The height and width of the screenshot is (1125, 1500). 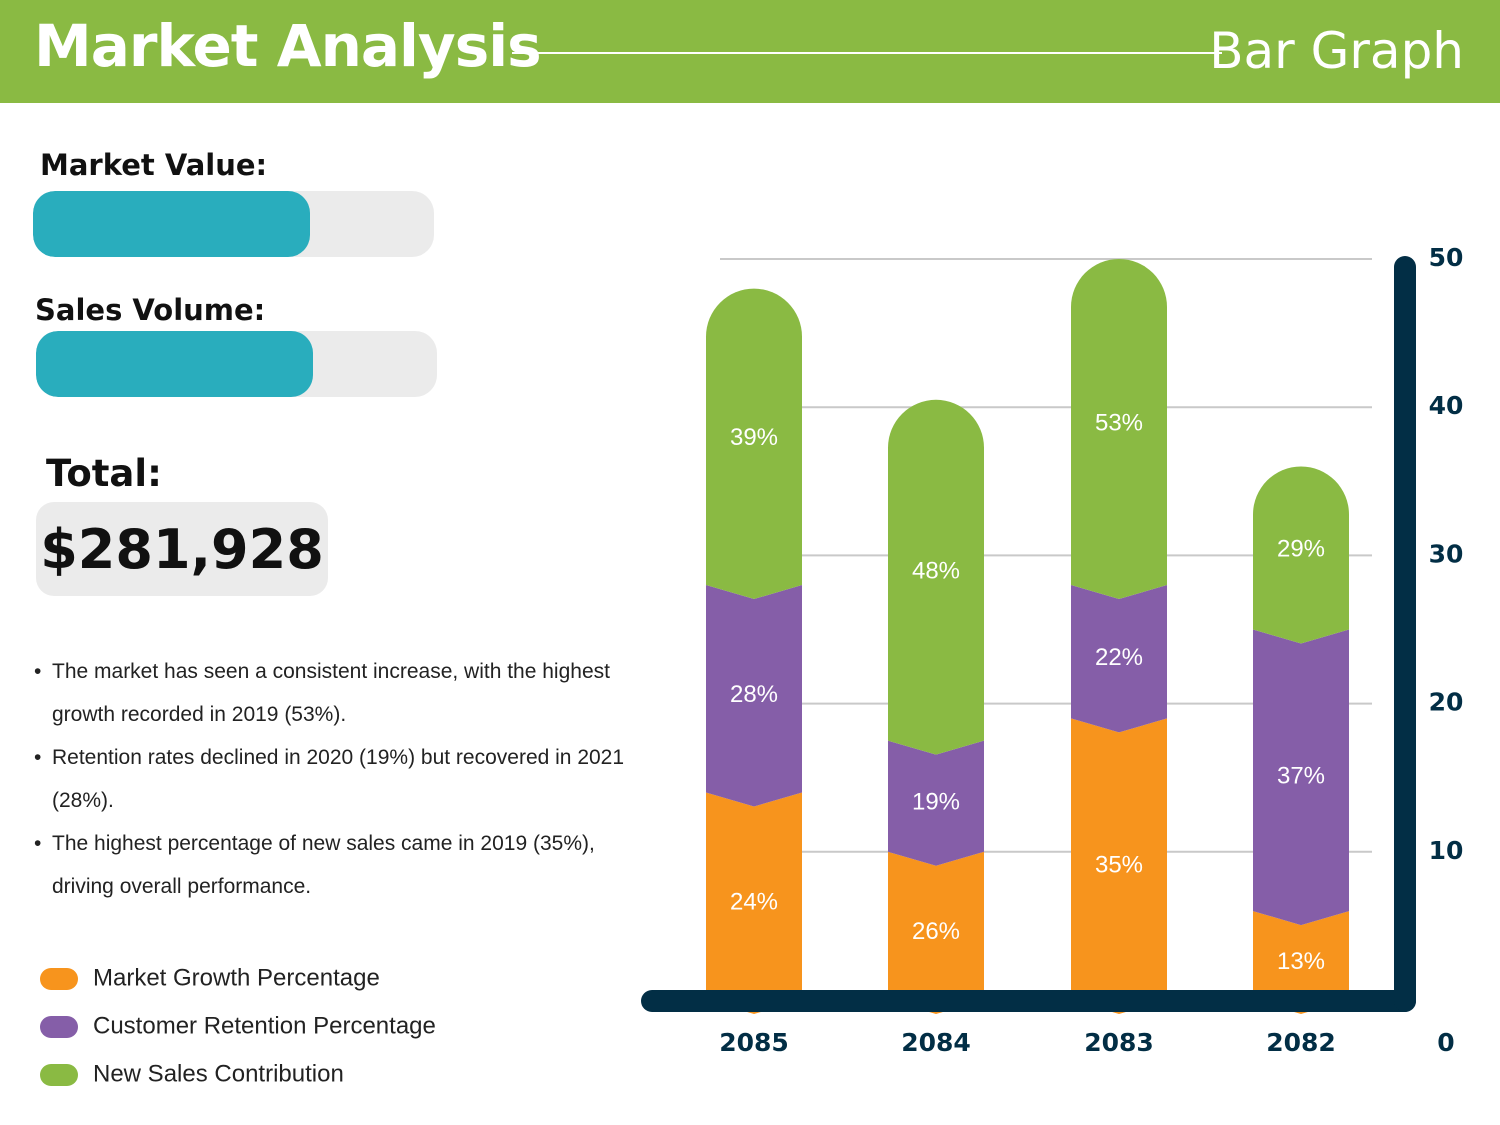 What do you see at coordinates (288, 46) in the screenshot?
I see `title: Market Analysis` at bounding box center [288, 46].